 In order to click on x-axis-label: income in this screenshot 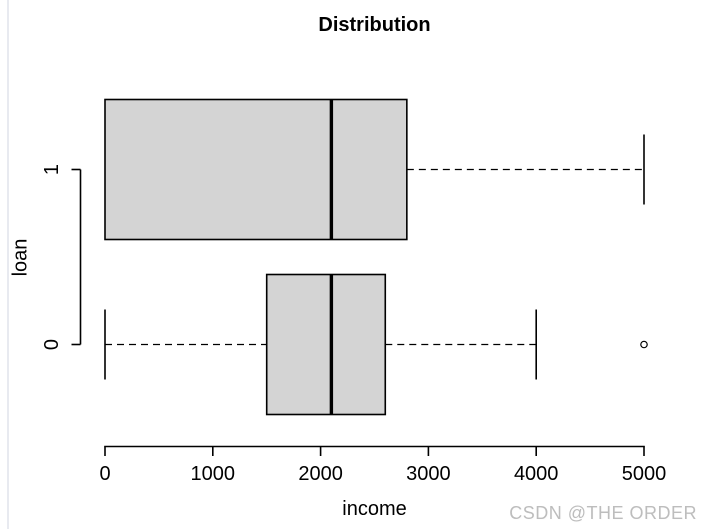, I will do `click(374, 509)`.